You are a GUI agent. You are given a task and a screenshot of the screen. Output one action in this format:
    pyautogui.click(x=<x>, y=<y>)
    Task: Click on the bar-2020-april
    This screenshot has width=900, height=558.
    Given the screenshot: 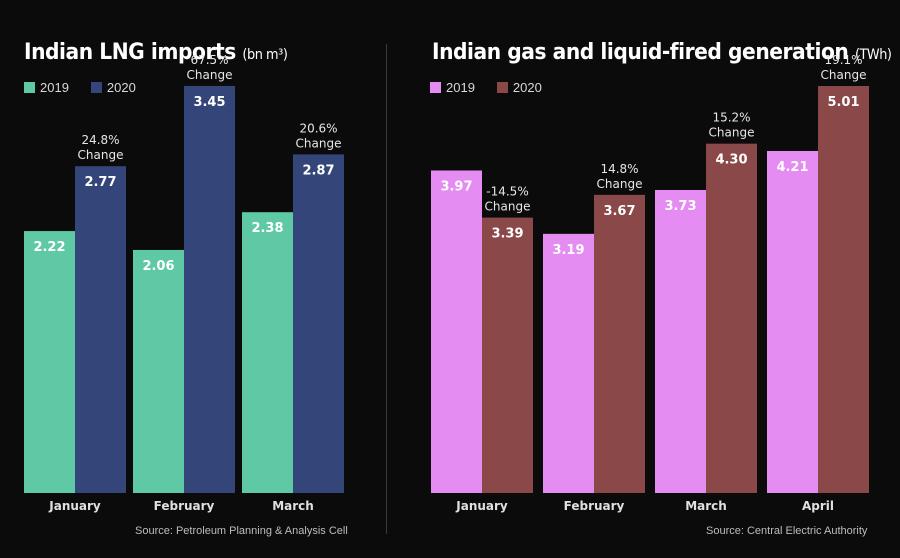 What is the action you would take?
    pyautogui.click(x=843, y=289)
    